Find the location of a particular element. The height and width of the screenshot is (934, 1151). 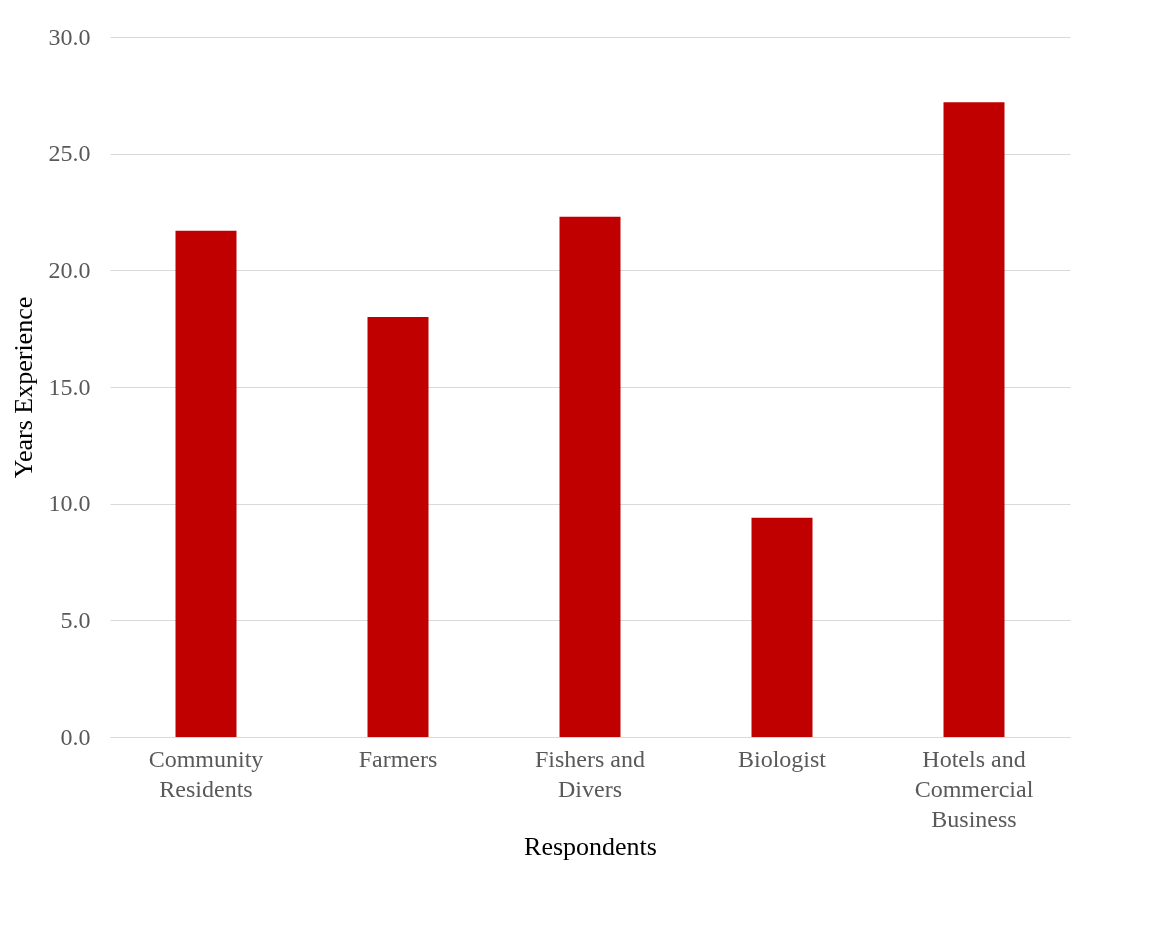

y-tick-label: 20.0 is located at coordinates (69, 269).